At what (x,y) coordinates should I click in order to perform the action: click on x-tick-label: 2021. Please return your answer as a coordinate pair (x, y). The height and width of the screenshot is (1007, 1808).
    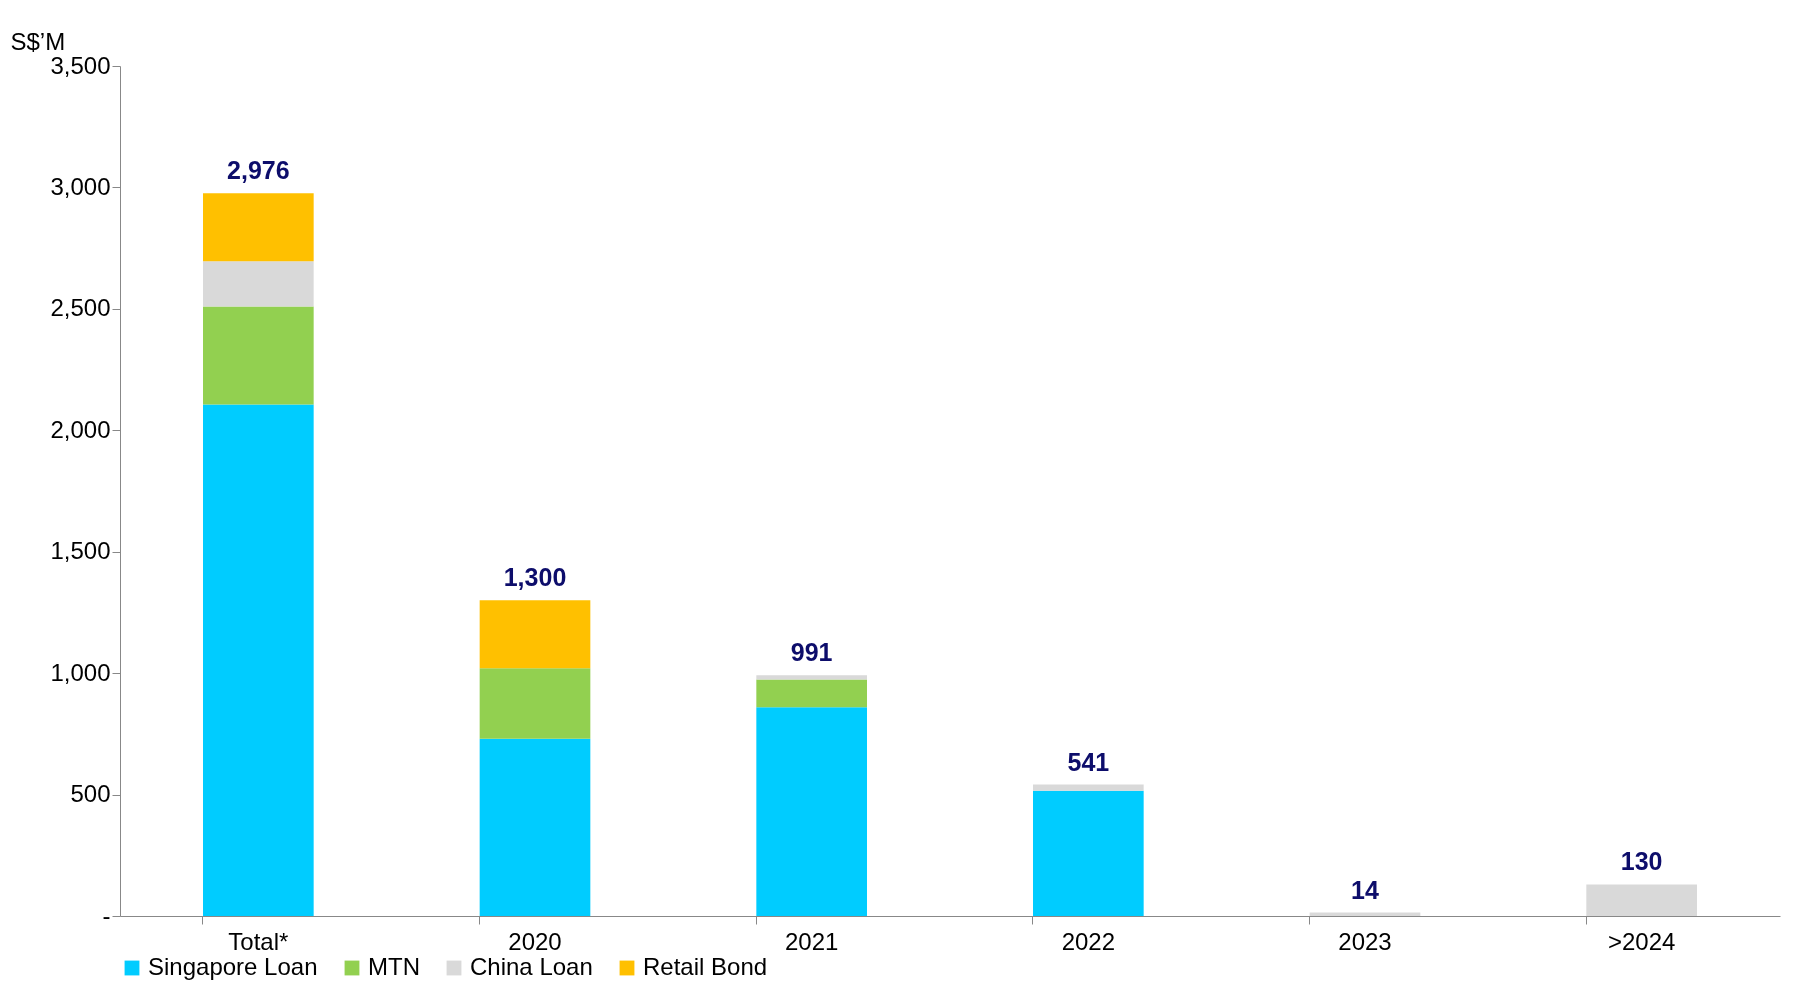
    Looking at the image, I should click on (811, 941).